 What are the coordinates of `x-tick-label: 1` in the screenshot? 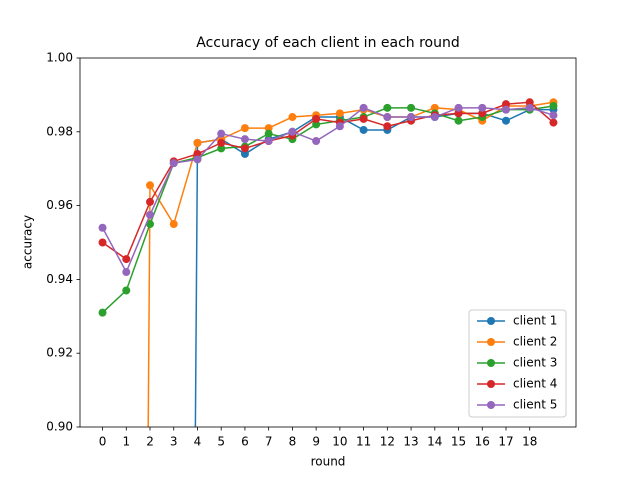 It's located at (126, 442).